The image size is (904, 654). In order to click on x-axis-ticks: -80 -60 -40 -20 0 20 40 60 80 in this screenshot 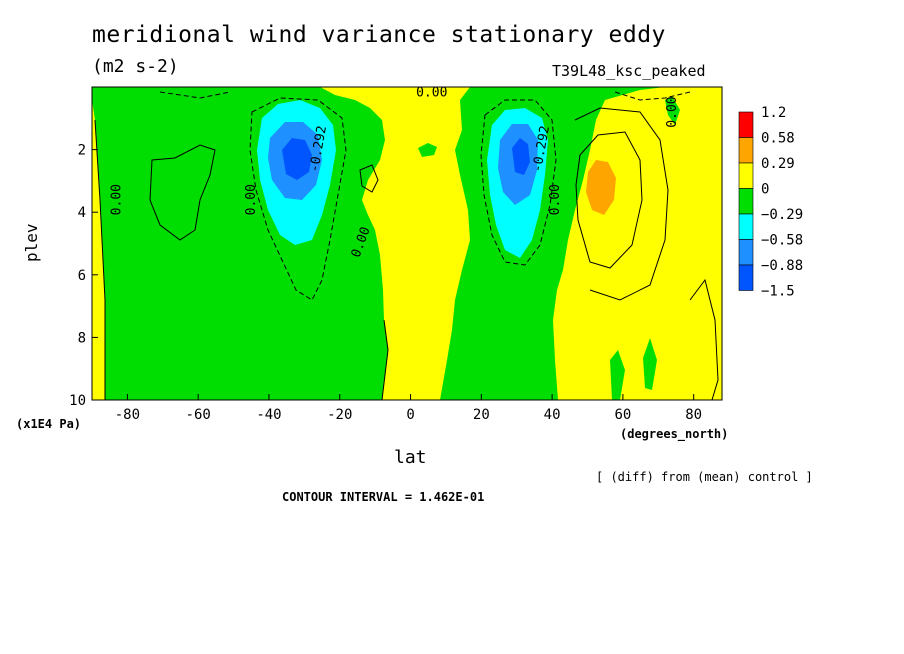, I will do `click(408, 408)`.